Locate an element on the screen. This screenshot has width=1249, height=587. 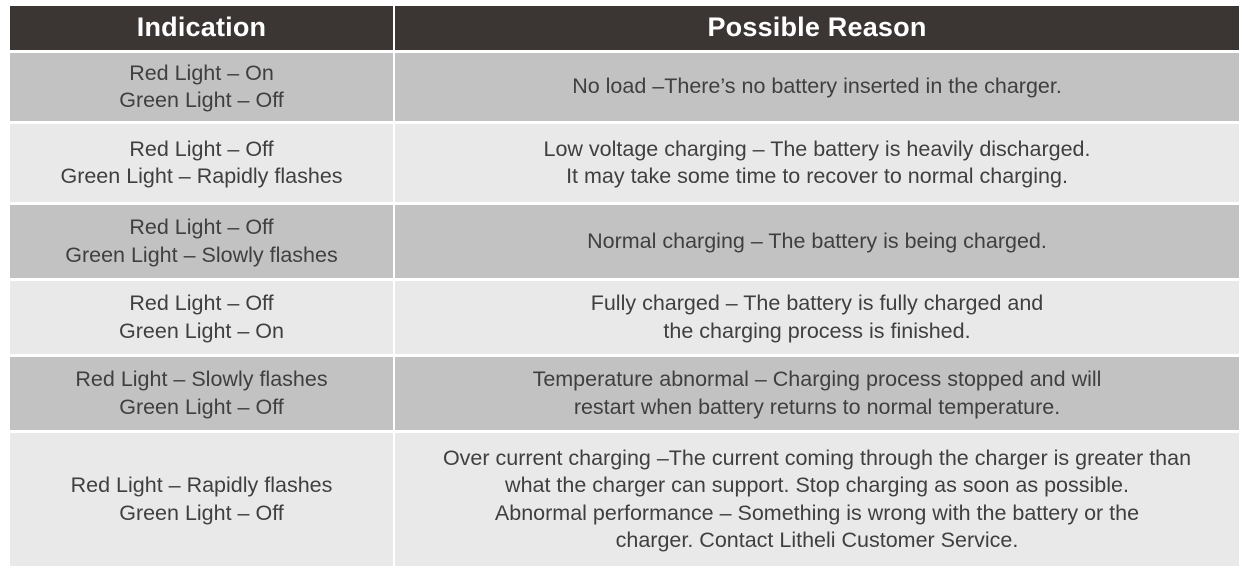
table-header-row: Indication Possible Reason is located at coordinates (624, 28).